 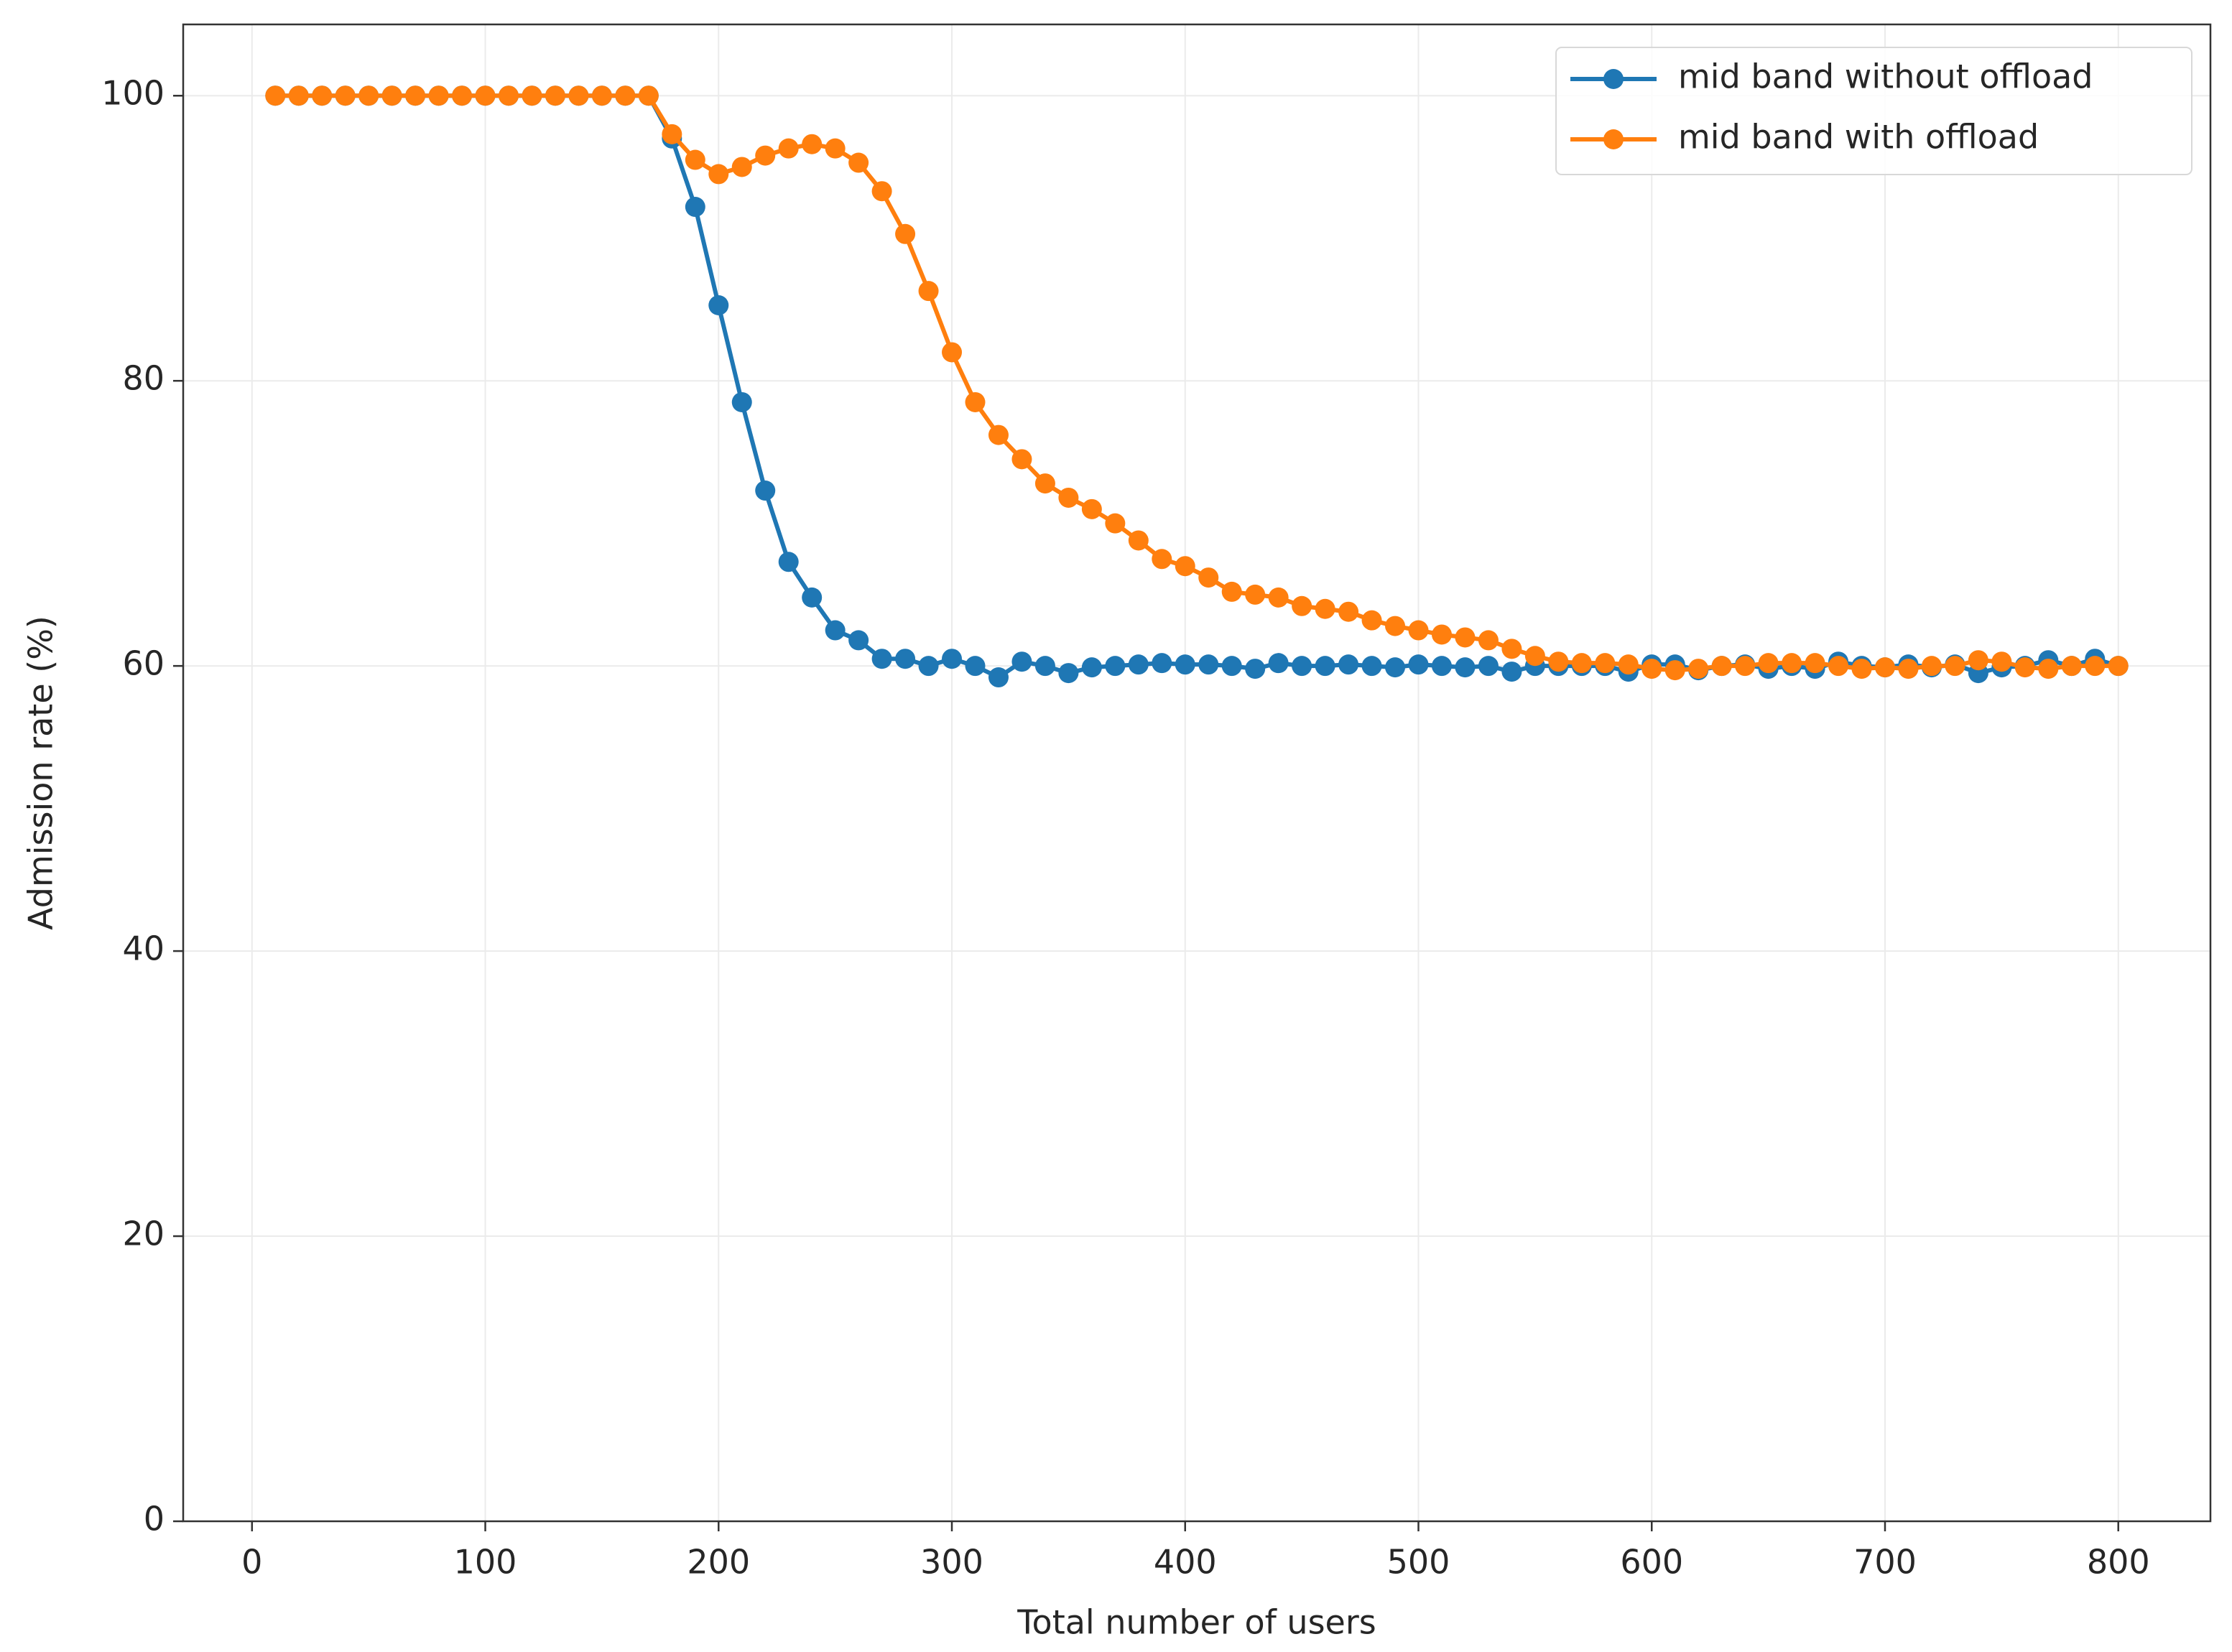 What do you see at coordinates (143, 1234) in the screenshot?
I see `y-tick-label: 20` at bounding box center [143, 1234].